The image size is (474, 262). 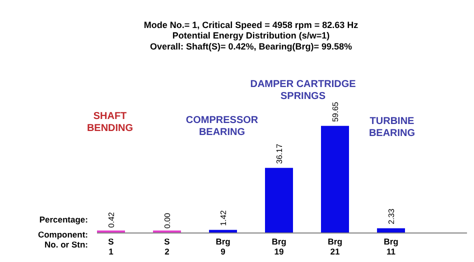 What do you see at coordinates (63, 234) in the screenshot?
I see `text: Component:` at bounding box center [63, 234].